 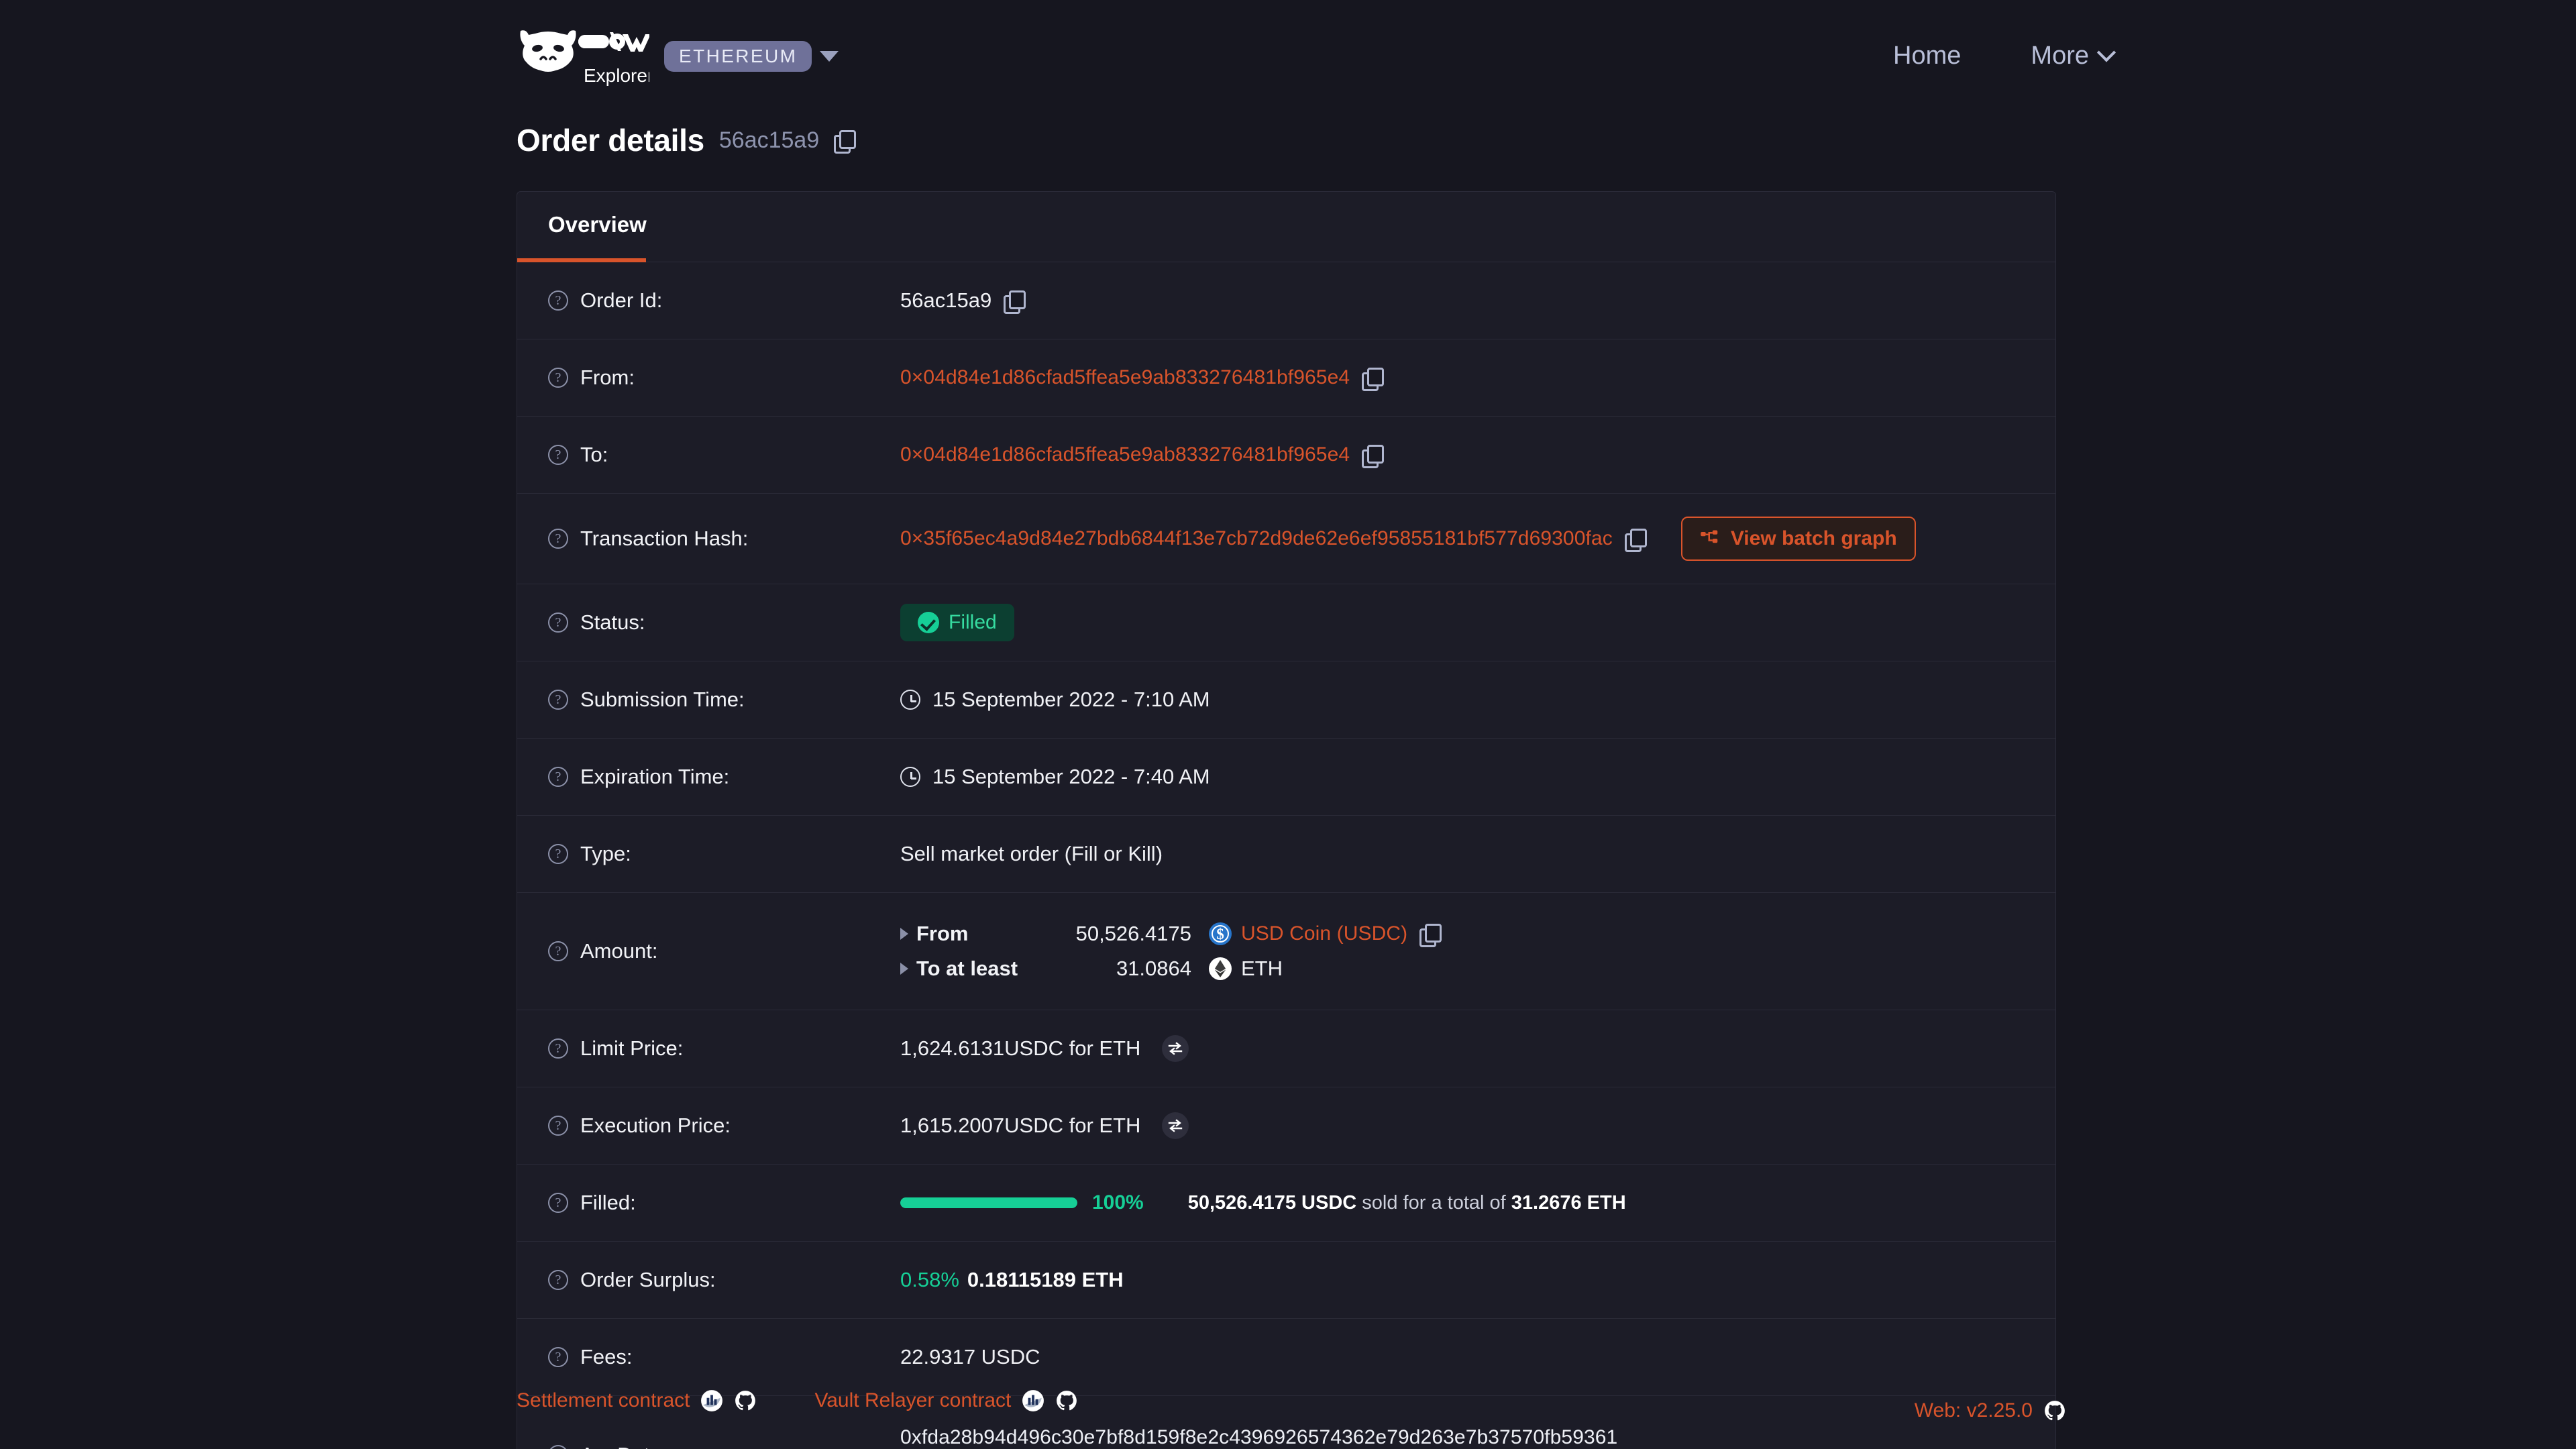 What do you see at coordinates (724, 1203) in the screenshot?
I see `row-label: ? Filled:` at bounding box center [724, 1203].